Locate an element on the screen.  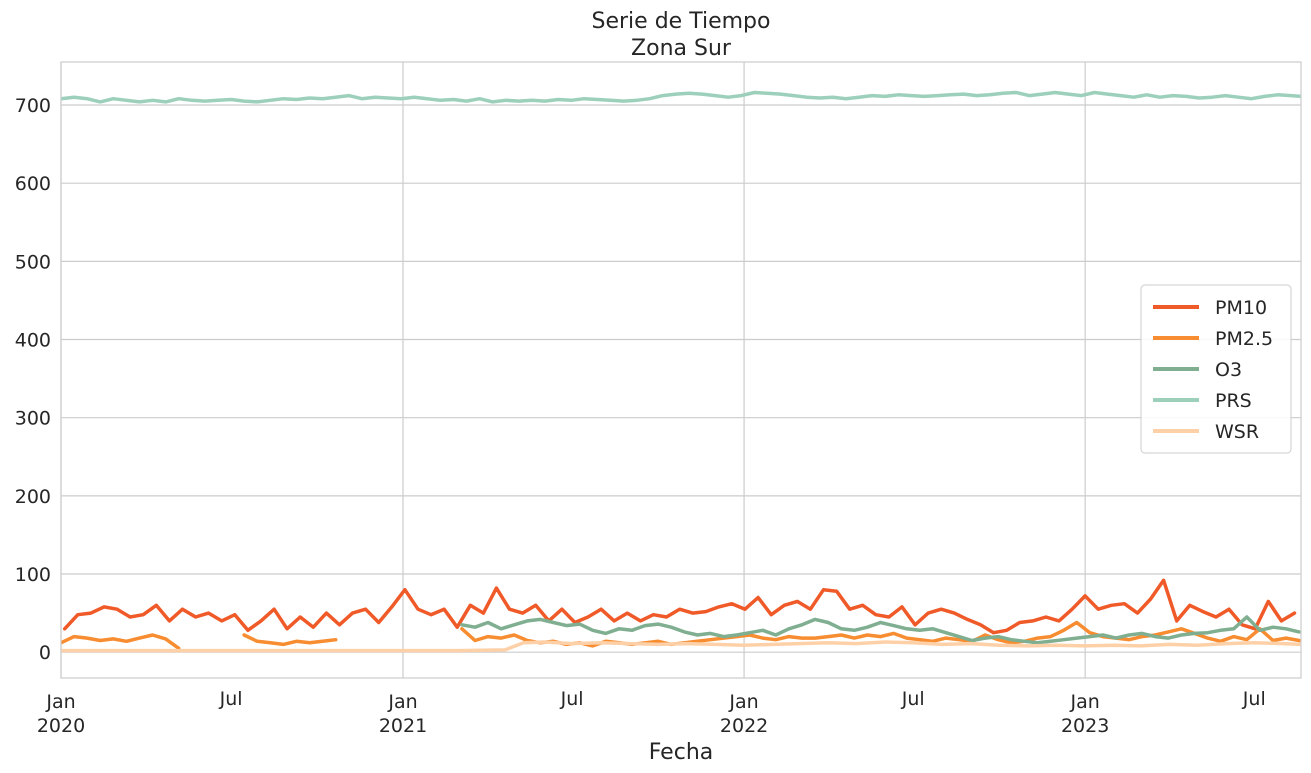
y-tick-label: 600 is located at coordinates (33, 184).